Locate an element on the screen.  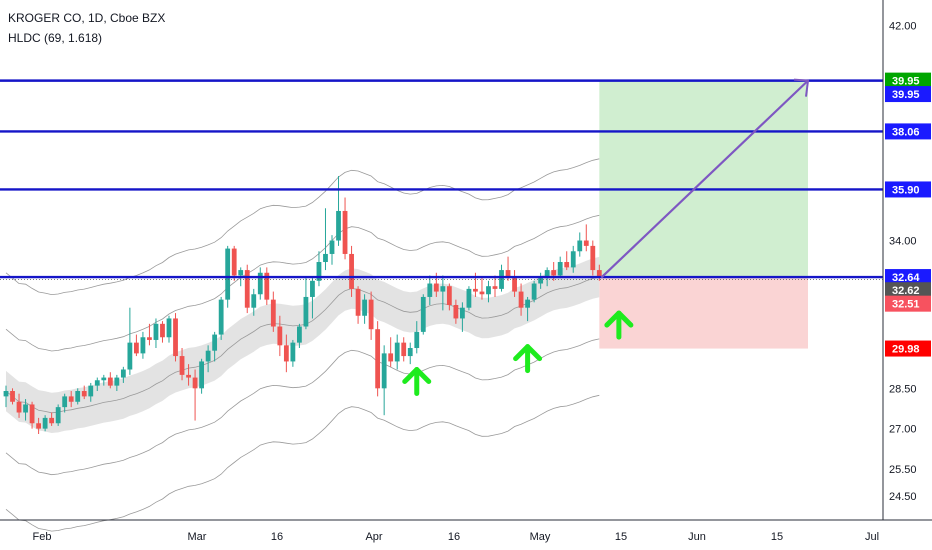
x-tick-label: 15 is located at coordinates (777, 537).